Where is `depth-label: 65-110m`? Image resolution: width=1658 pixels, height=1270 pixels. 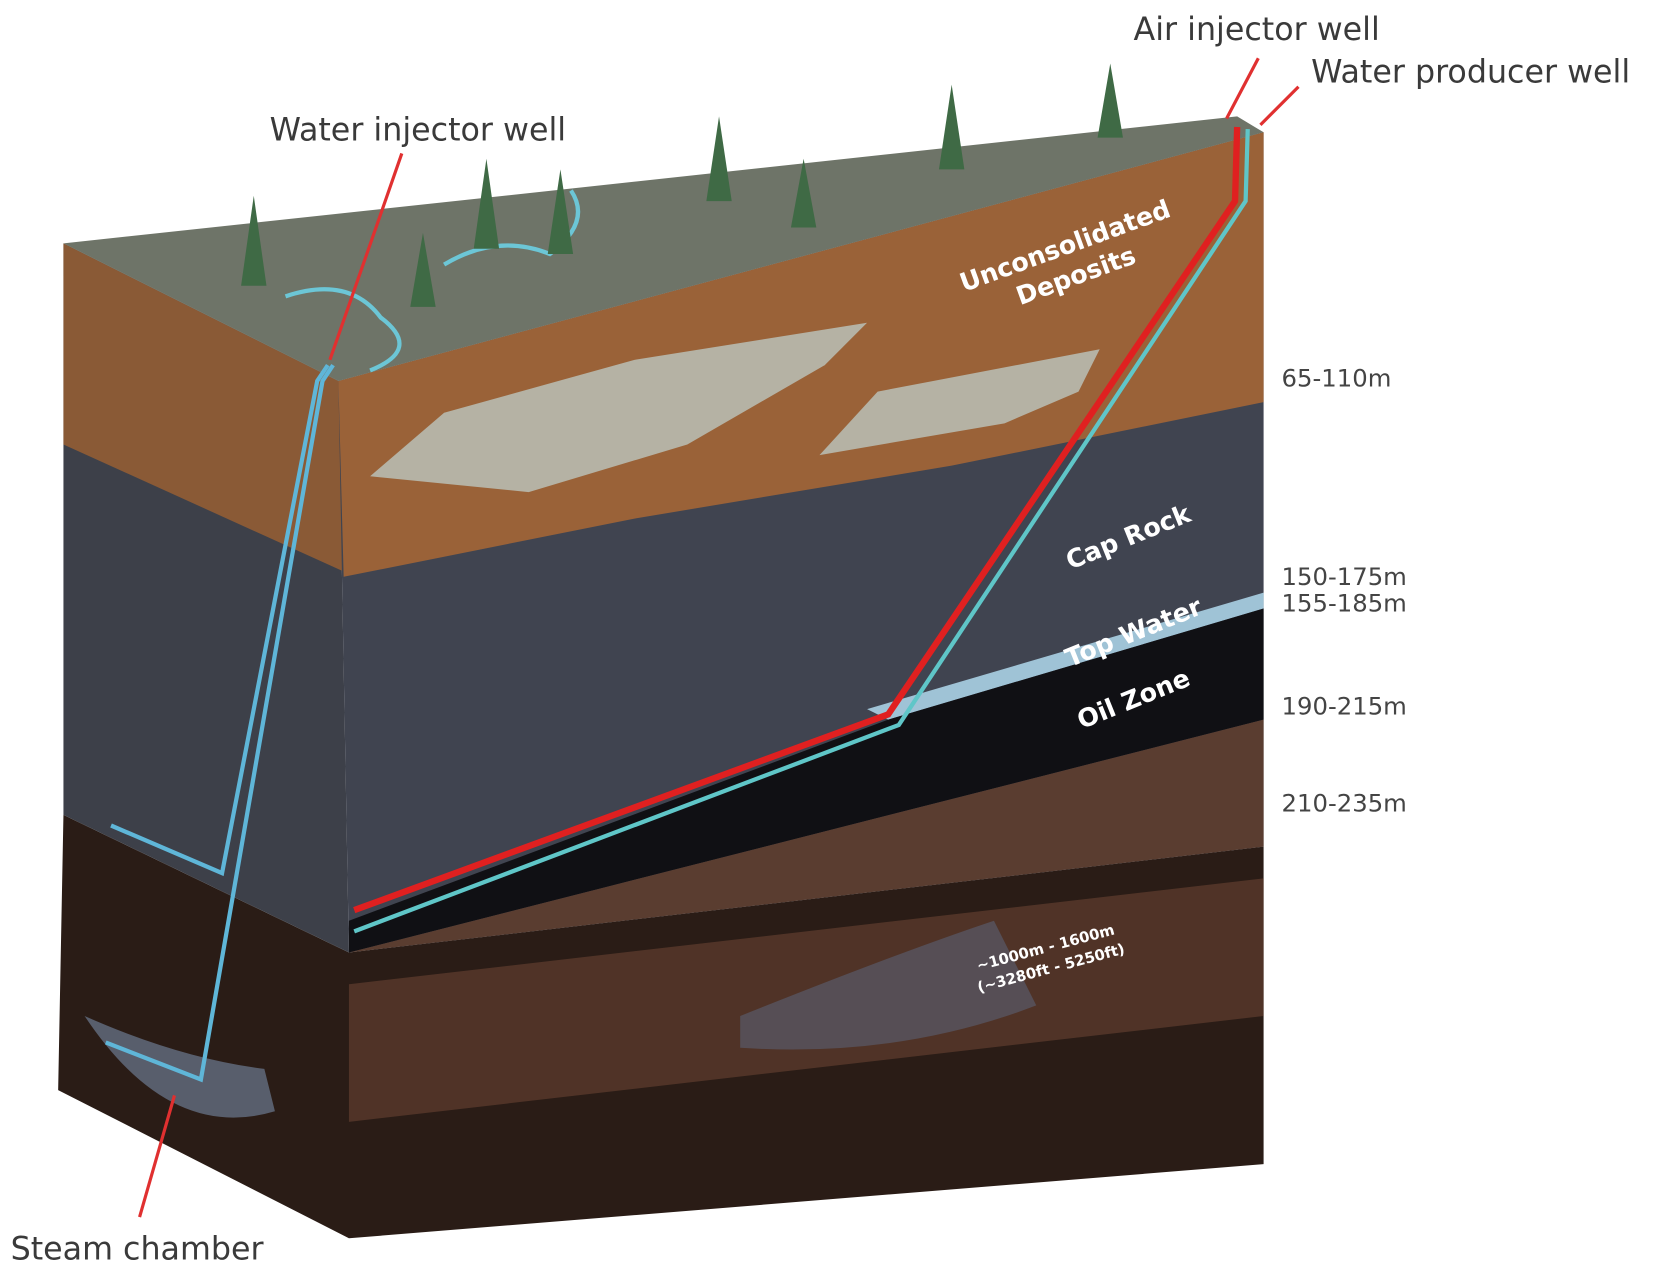 depth-label: 65-110m is located at coordinates (1337, 377).